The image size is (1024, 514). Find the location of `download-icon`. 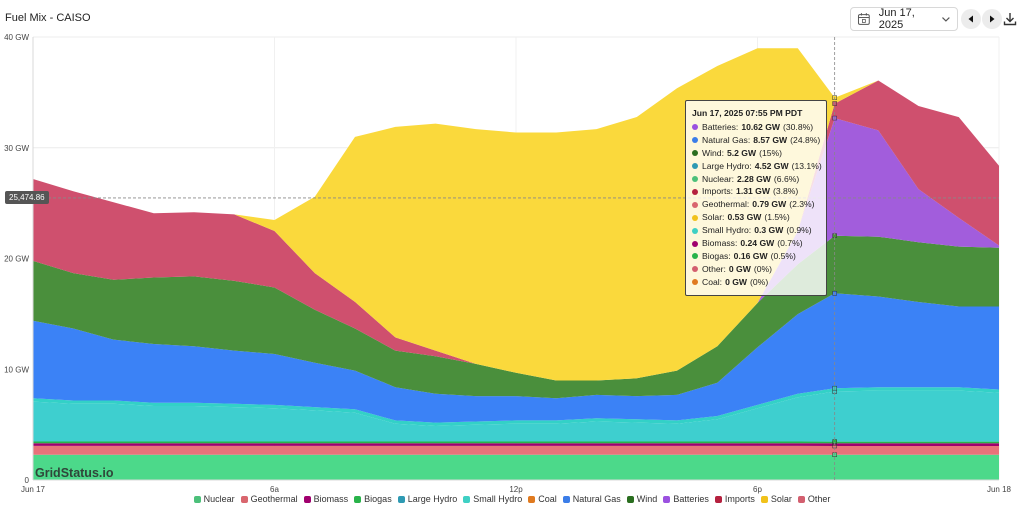

download-icon is located at coordinates (1010, 19).